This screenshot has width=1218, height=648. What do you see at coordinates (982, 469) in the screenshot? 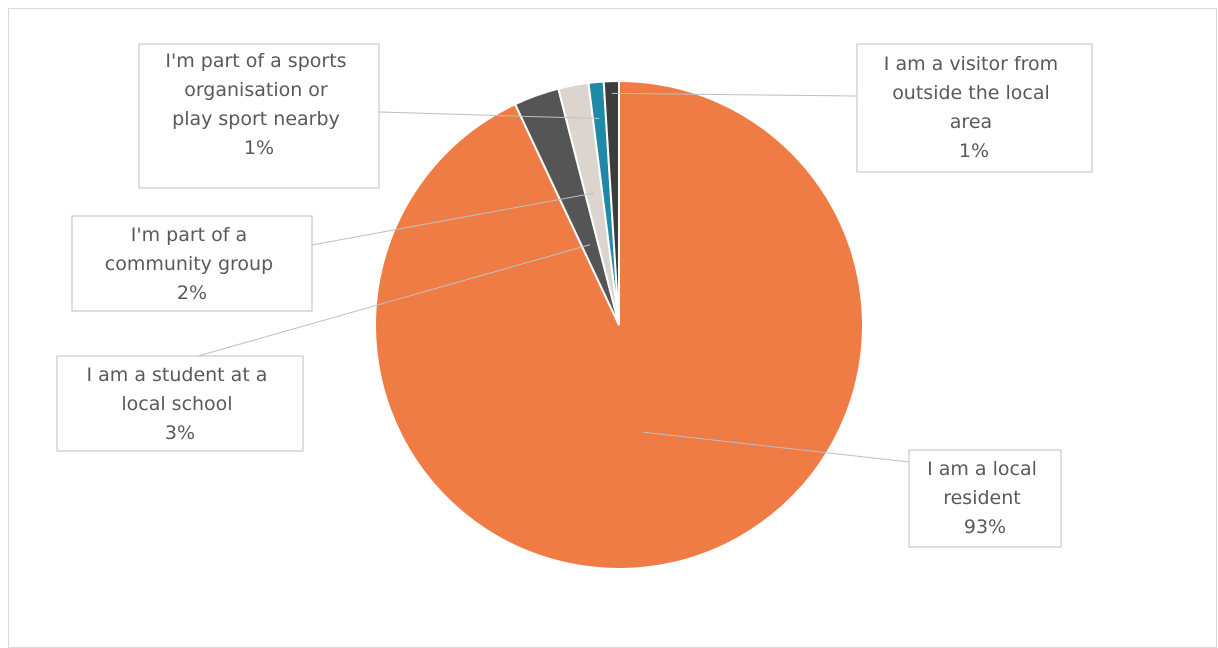
I see `label-line: I am a local` at bounding box center [982, 469].